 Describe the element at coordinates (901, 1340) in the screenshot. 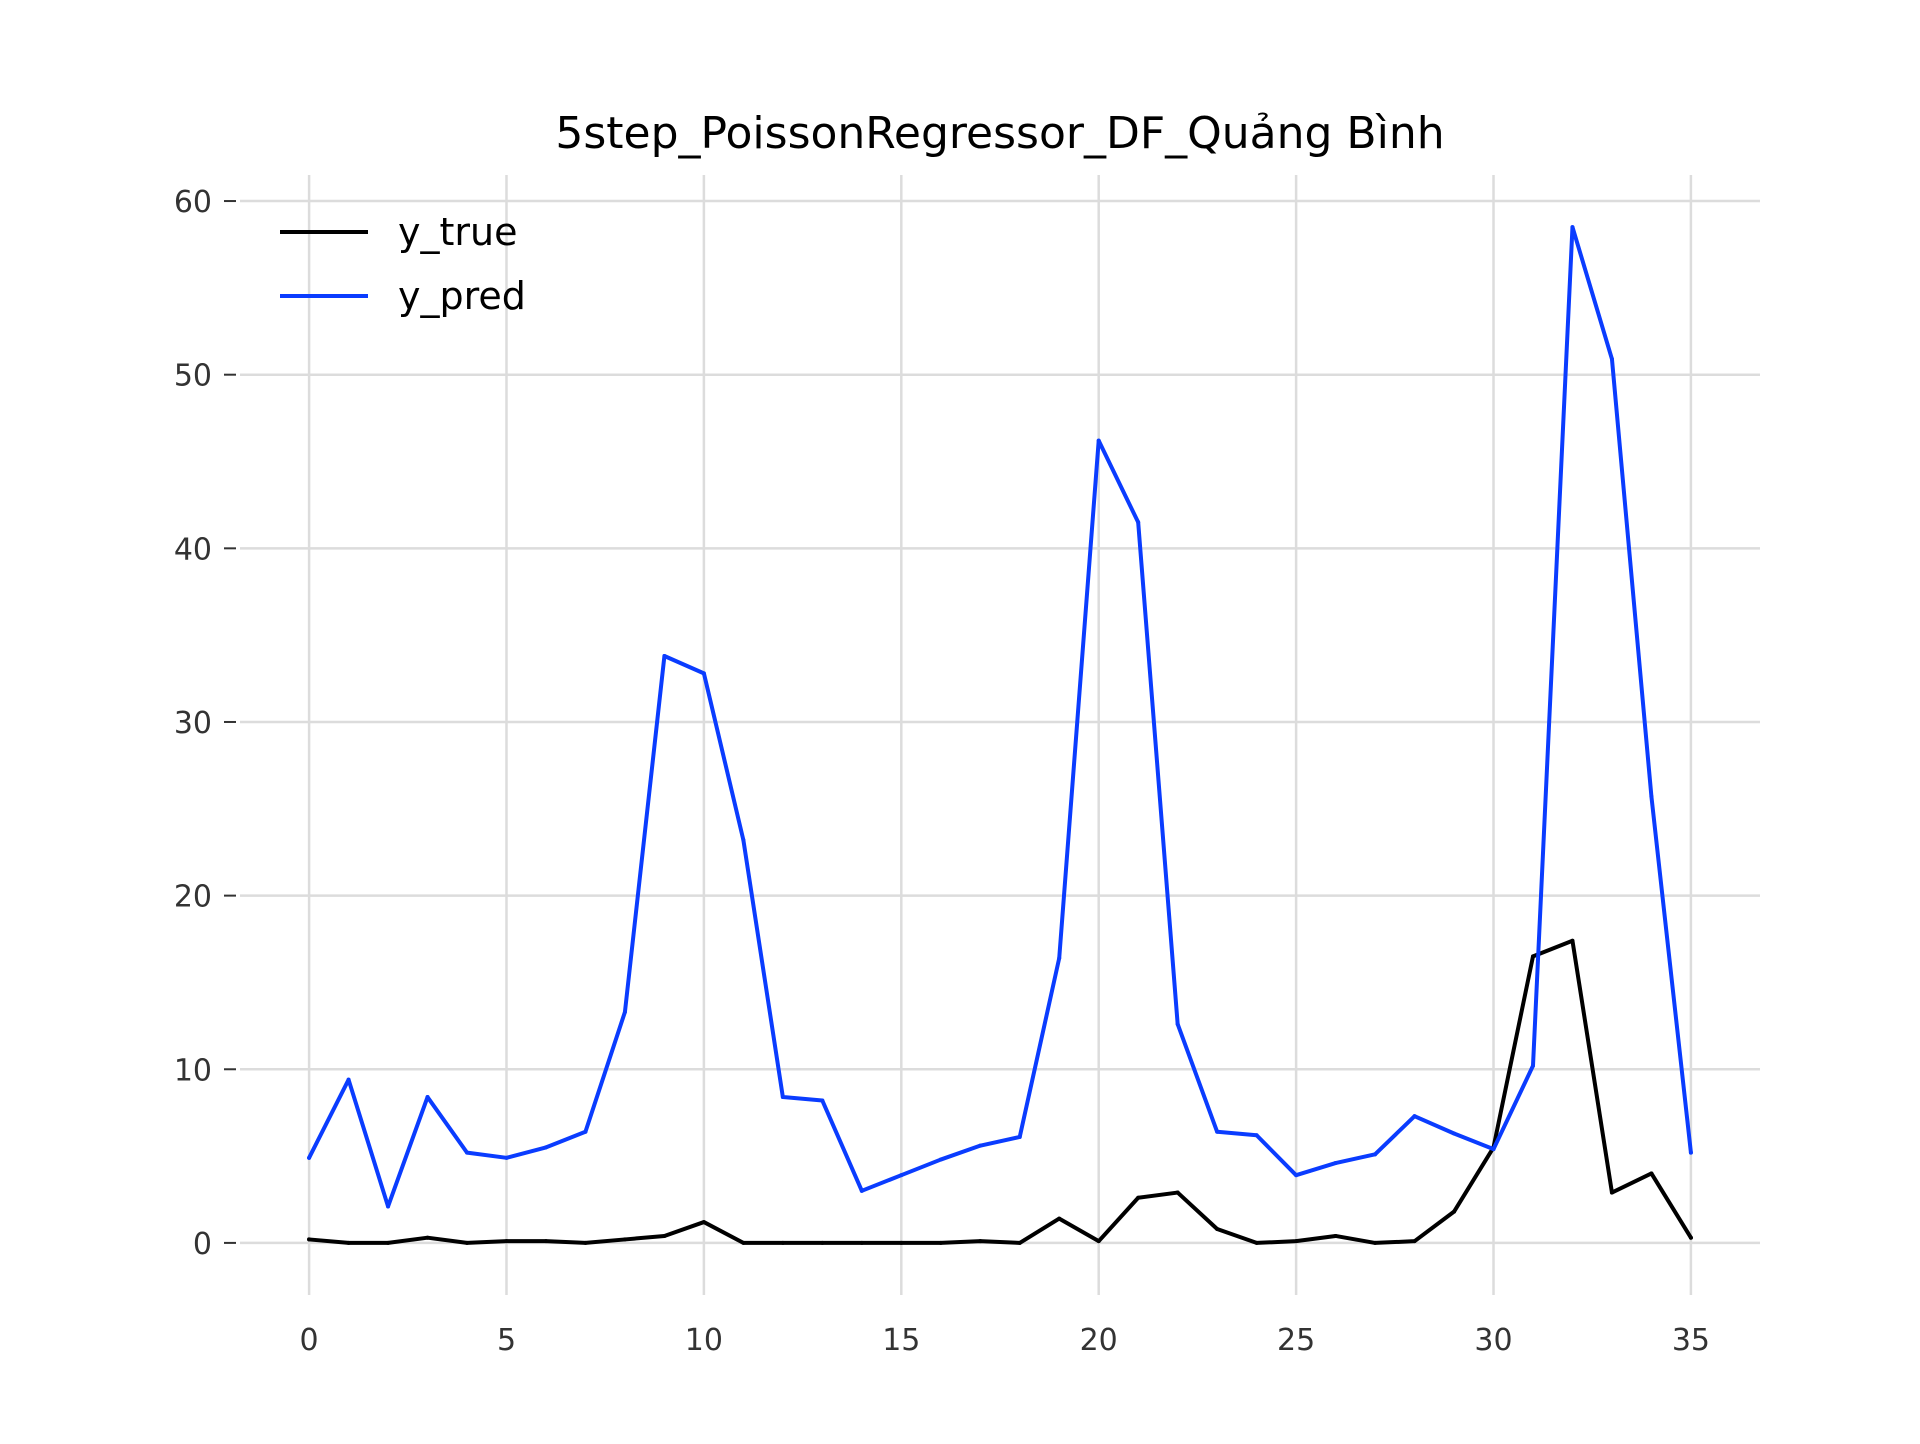

I see `x-tick-label: 15` at that location.